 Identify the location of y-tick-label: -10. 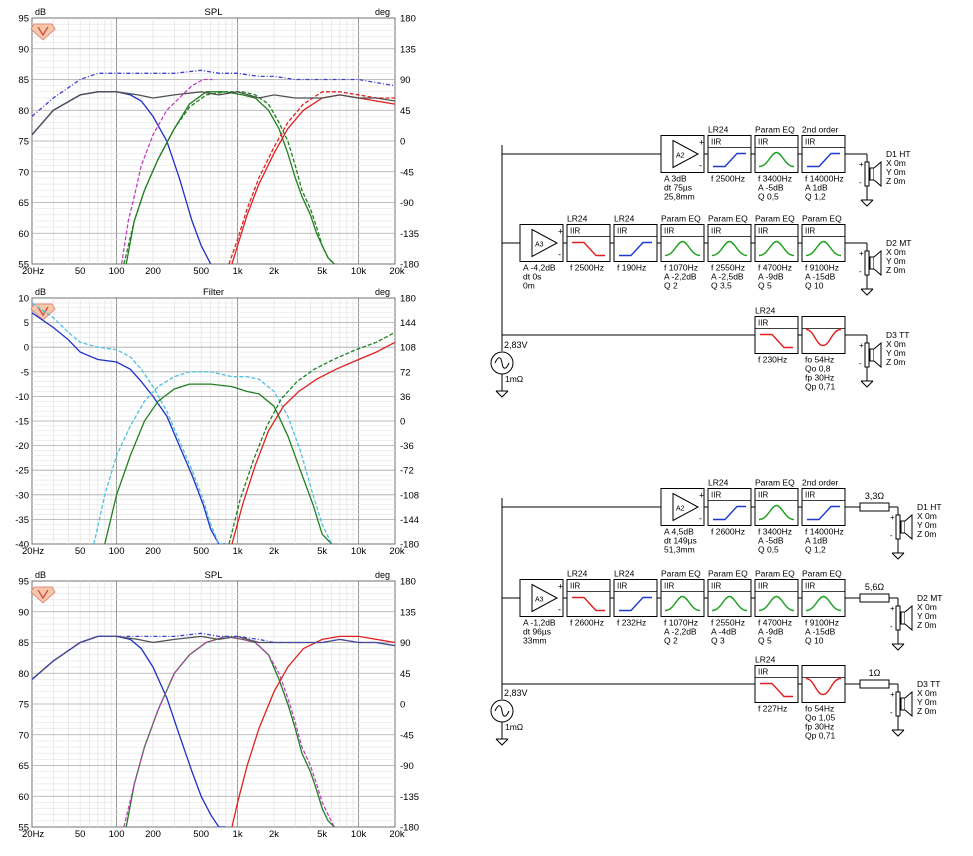
(22, 397).